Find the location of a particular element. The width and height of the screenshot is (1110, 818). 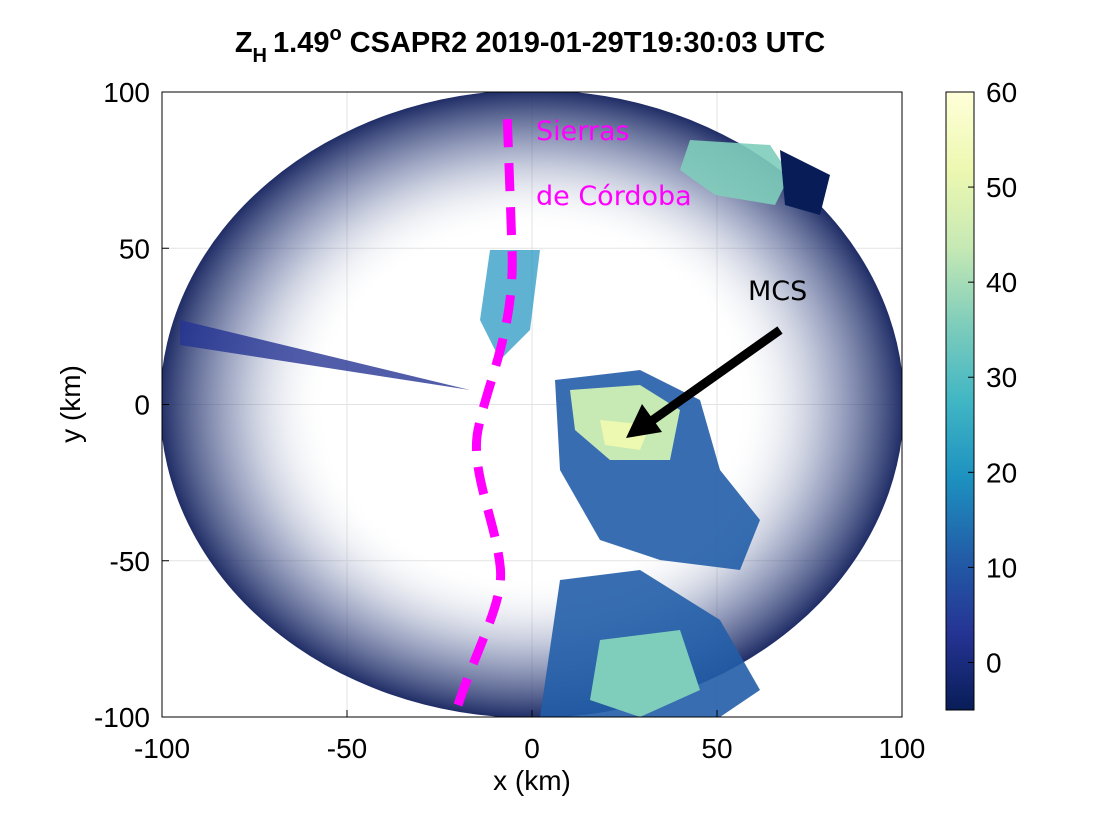

region-label: de Córdoba is located at coordinates (614, 196).